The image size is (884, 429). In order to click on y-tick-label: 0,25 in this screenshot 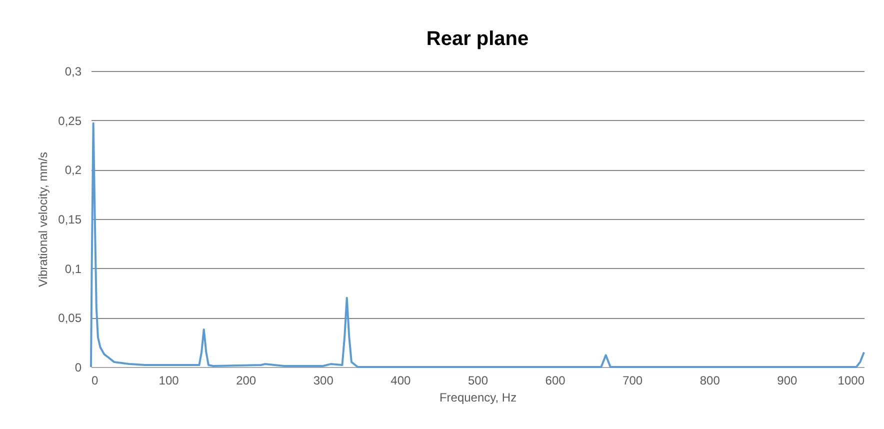, I will do `click(70, 121)`.